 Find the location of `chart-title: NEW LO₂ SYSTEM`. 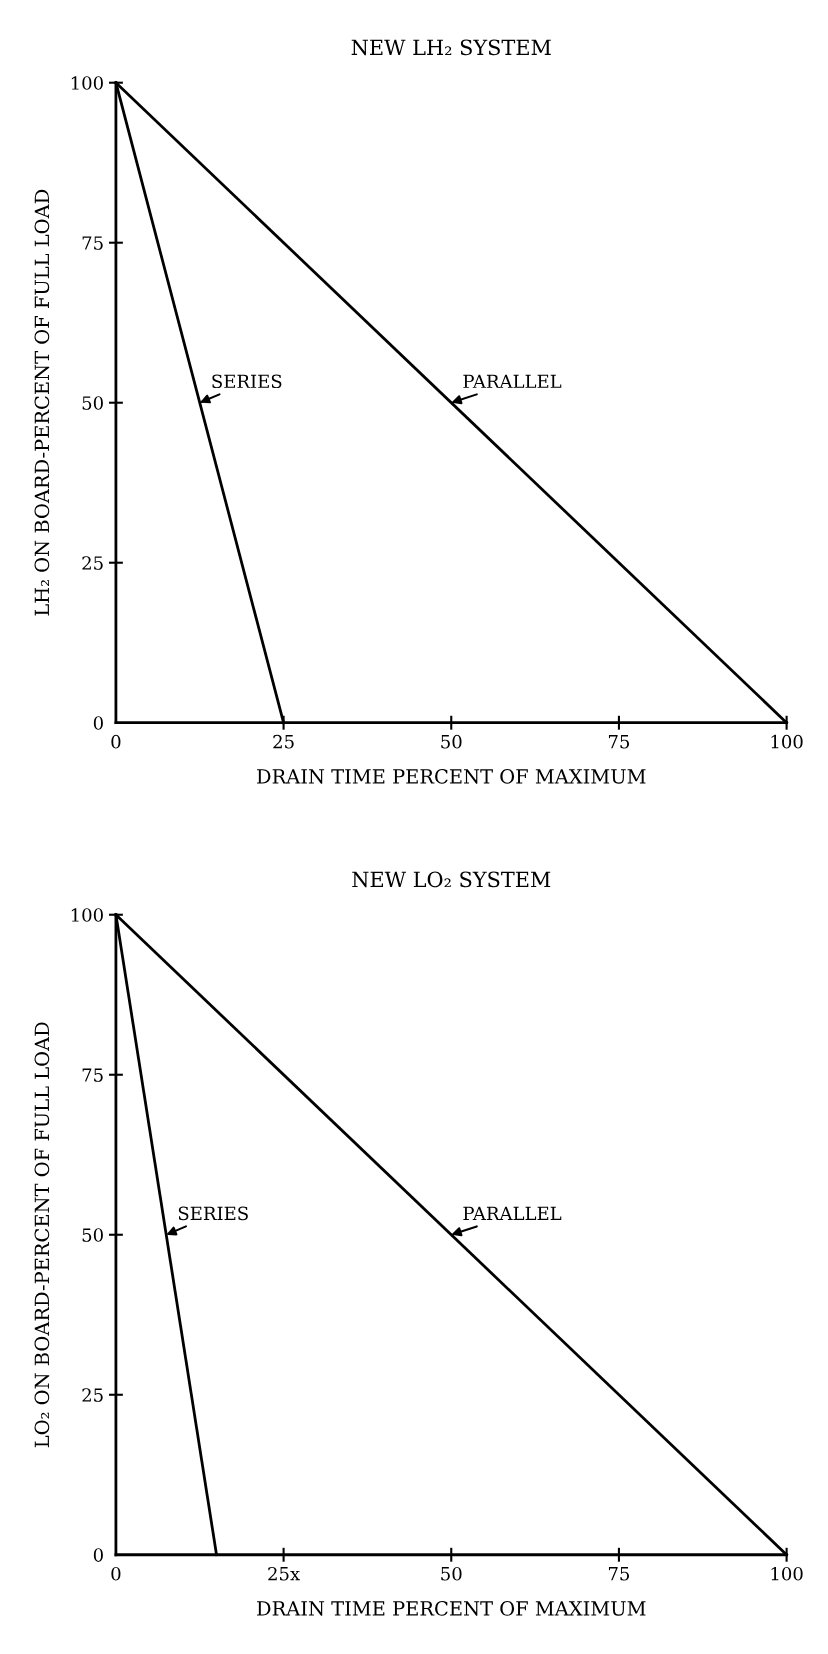

chart-title: NEW LO₂ SYSTEM is located at coordinates (451, 879).